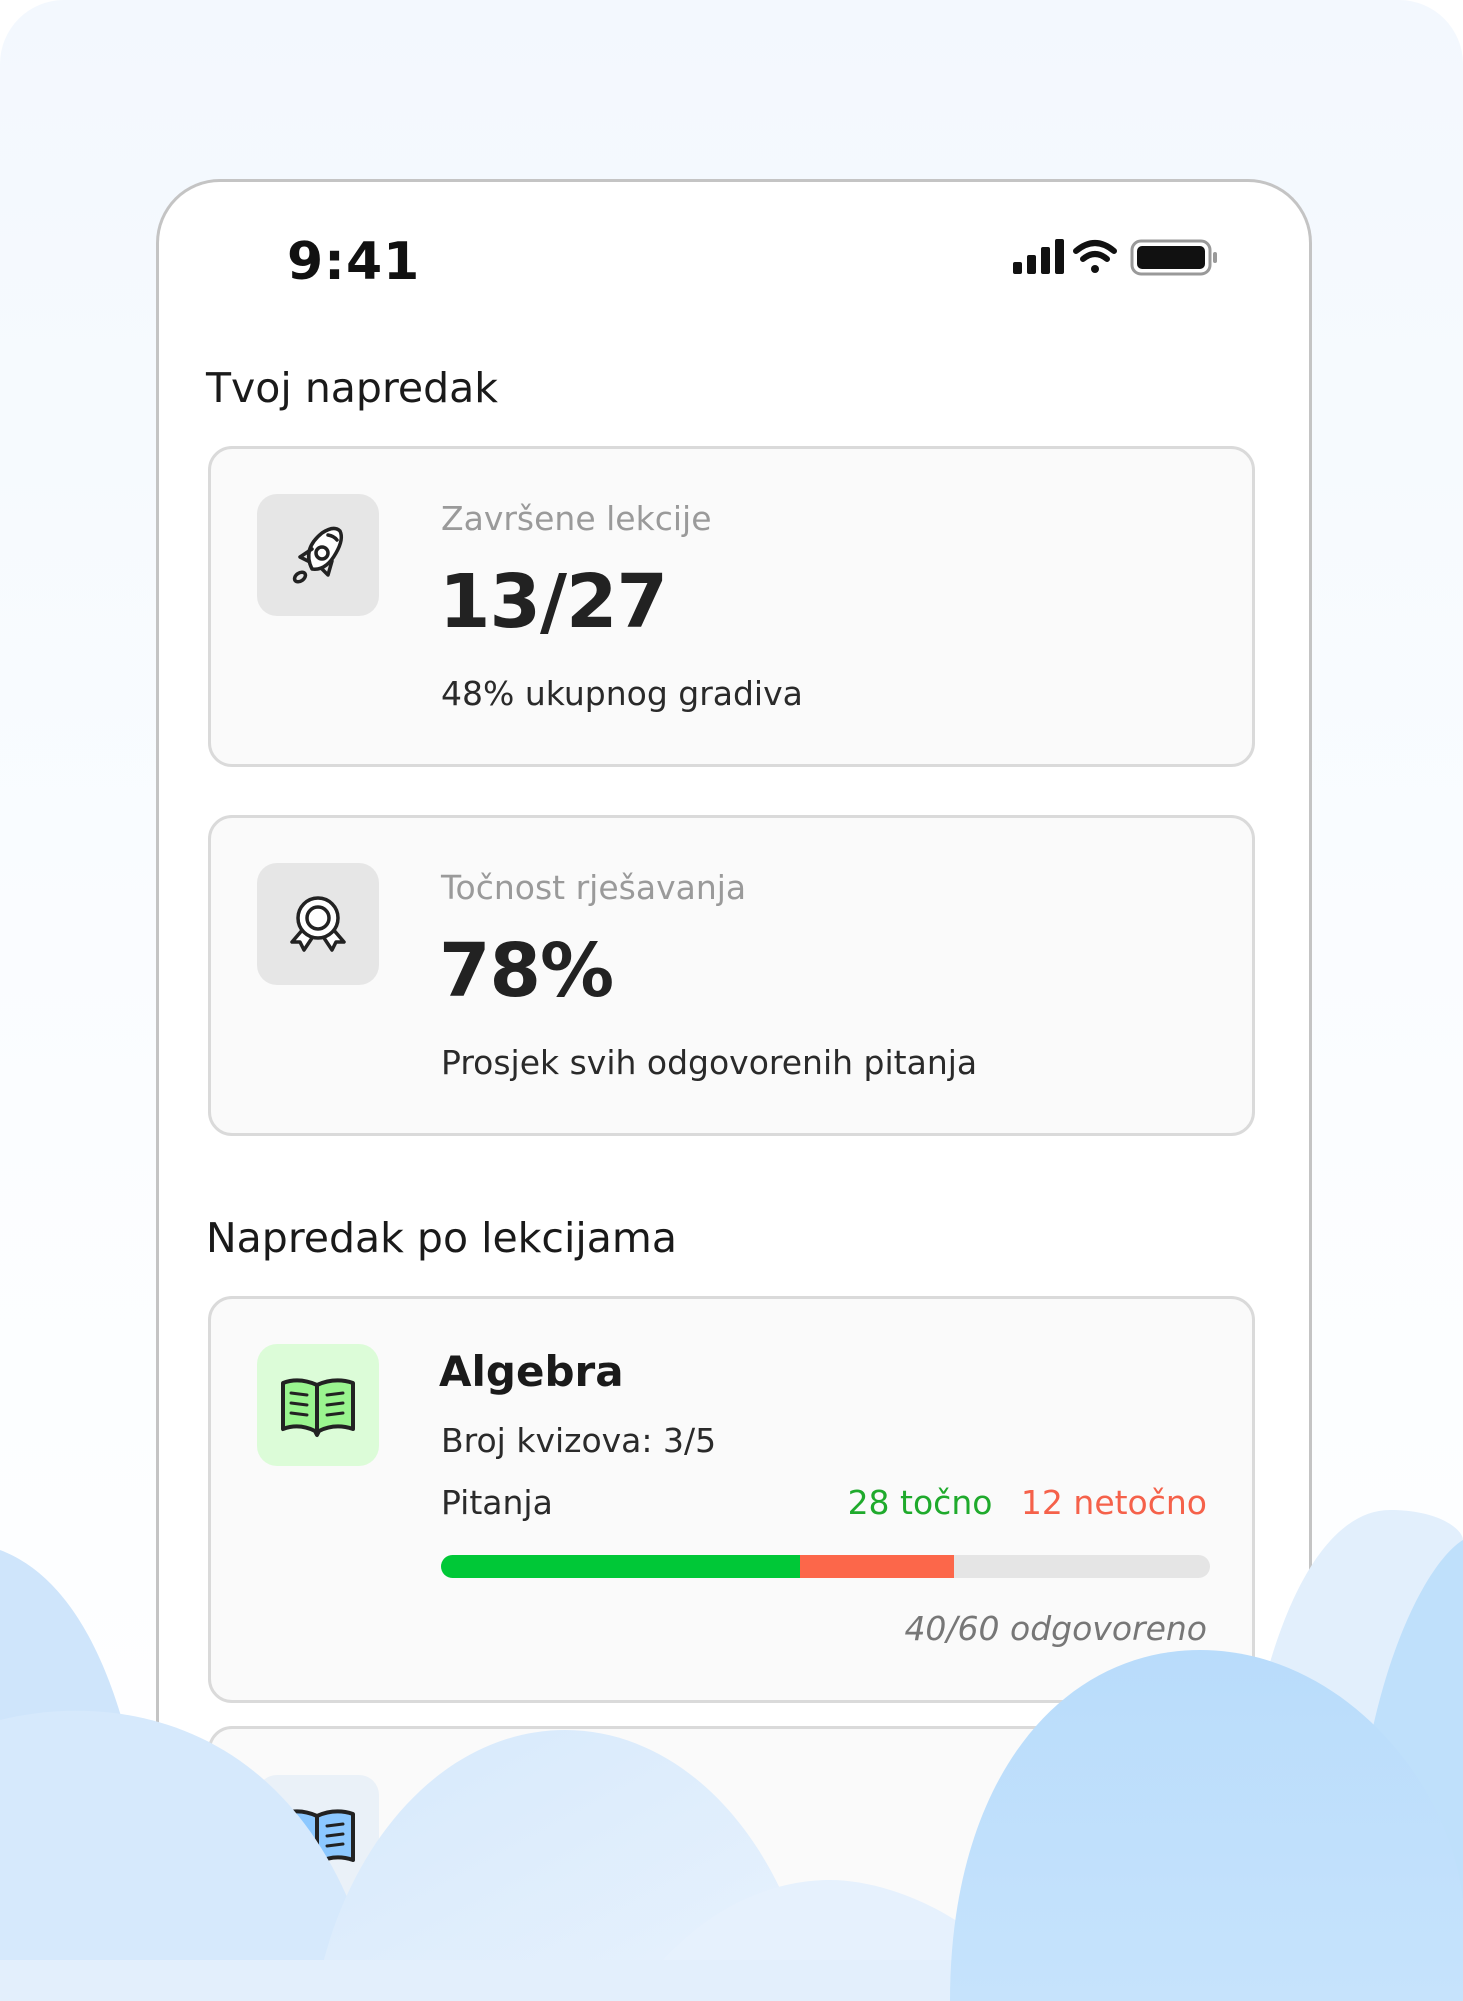  I want to click on card-label: Točnost rješavanja, so click(594, 887).